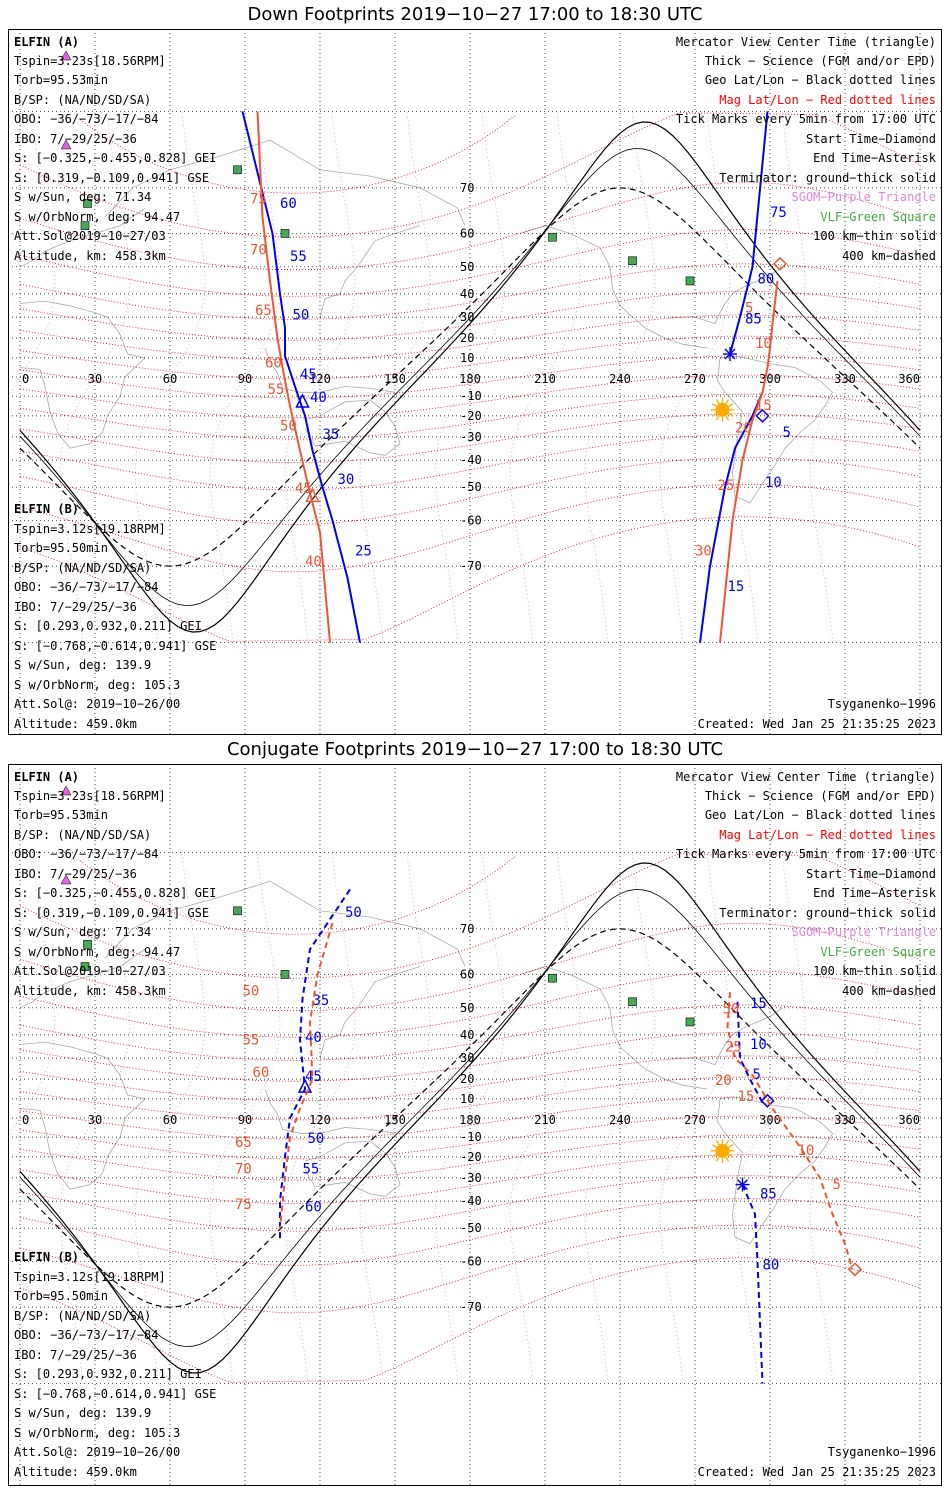 This screenshot has width=950, height=1500. What do you see at coordinates (111, 913) in the screenshot?
I see `info-line: S: [0.319,−0.109,0.941] GSE` at bounding box center [111, 913].